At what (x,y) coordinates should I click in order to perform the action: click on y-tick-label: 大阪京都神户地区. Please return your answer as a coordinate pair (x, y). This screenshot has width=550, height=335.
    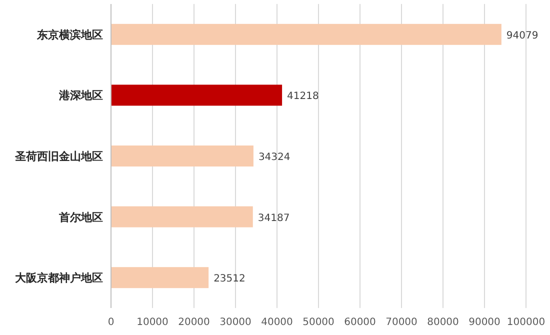
    Looking at the image, I should click on (59, 278).